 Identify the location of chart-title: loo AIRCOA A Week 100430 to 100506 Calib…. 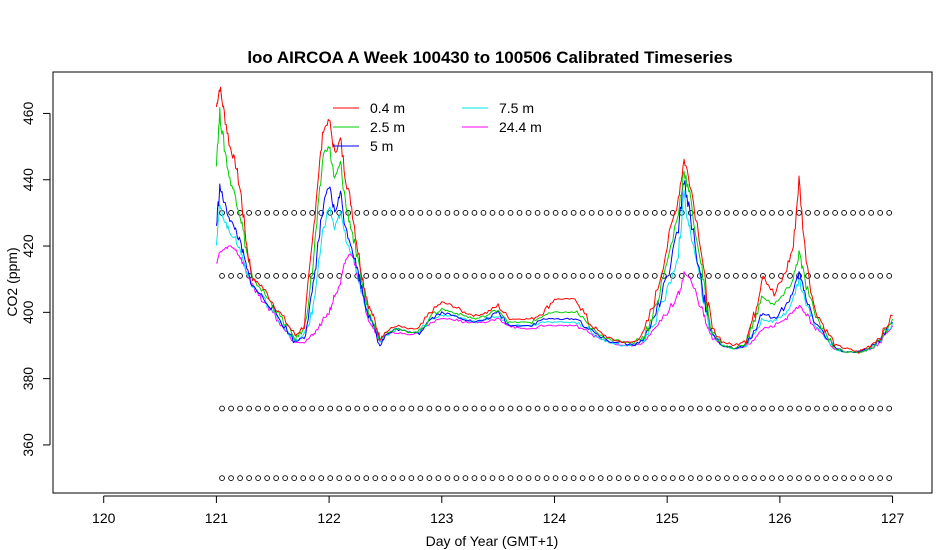
(489, 57).